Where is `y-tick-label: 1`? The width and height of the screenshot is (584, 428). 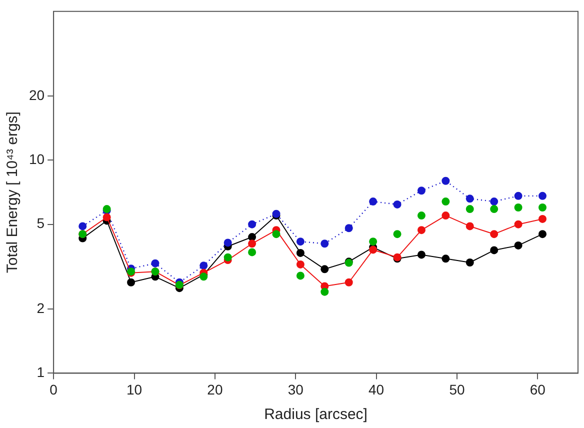 y-tick-label: 1 is located at coordinates (40, 372).